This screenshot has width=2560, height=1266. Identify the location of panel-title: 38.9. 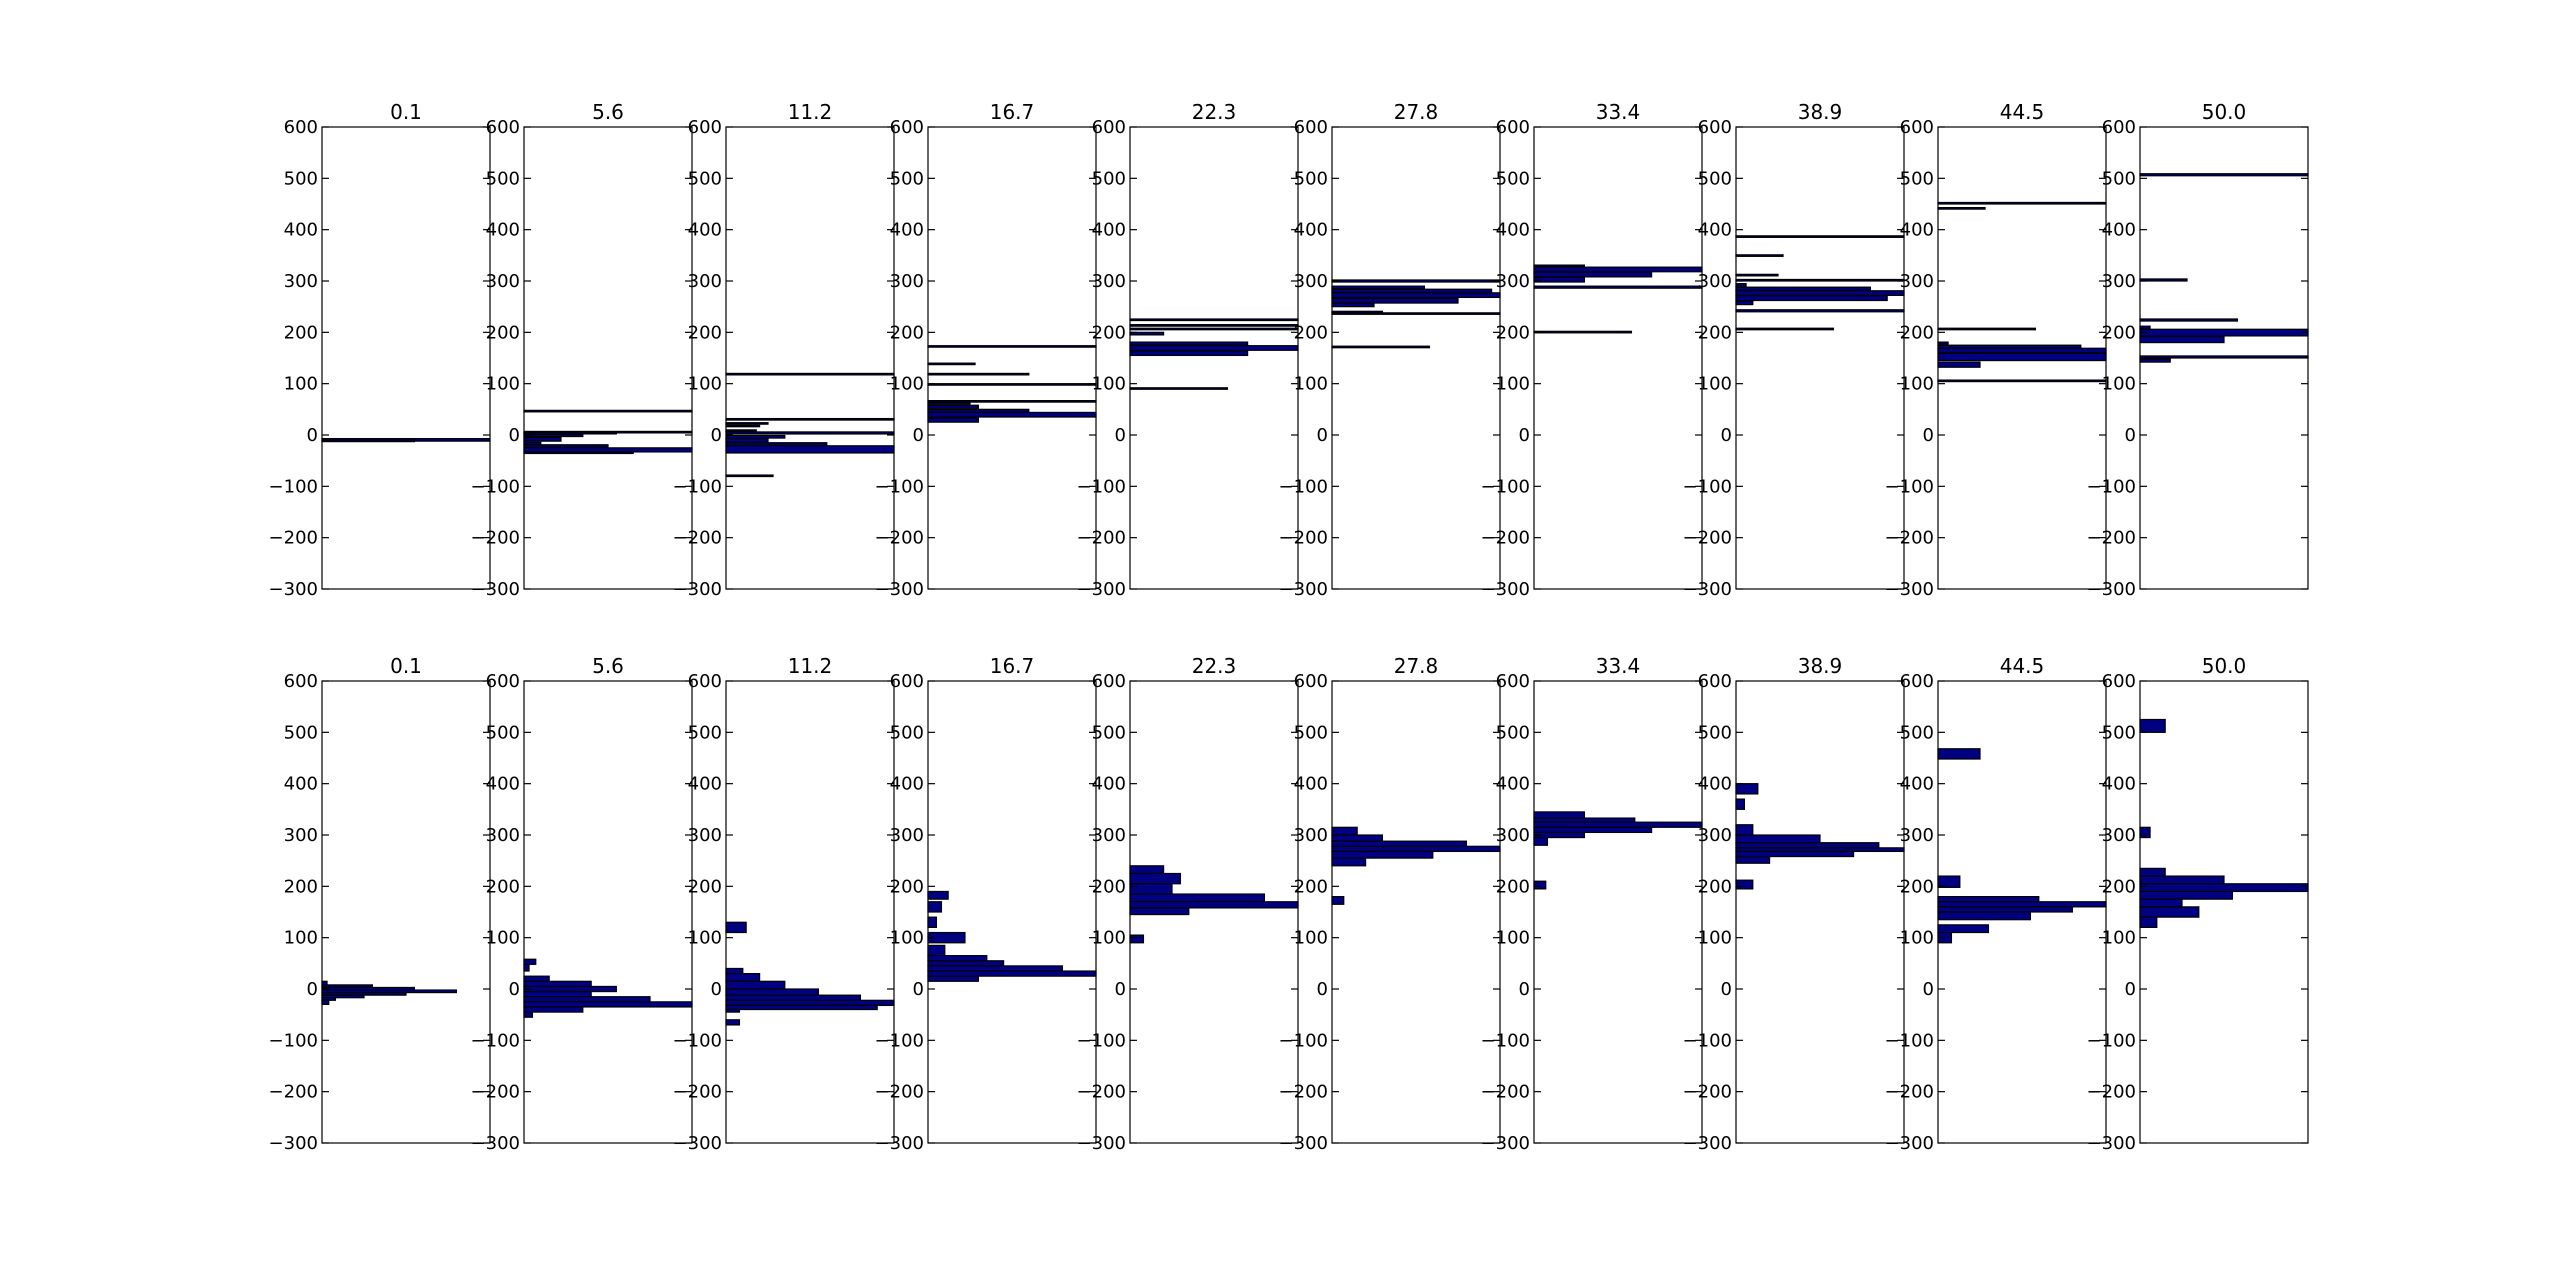
(1820, 112).